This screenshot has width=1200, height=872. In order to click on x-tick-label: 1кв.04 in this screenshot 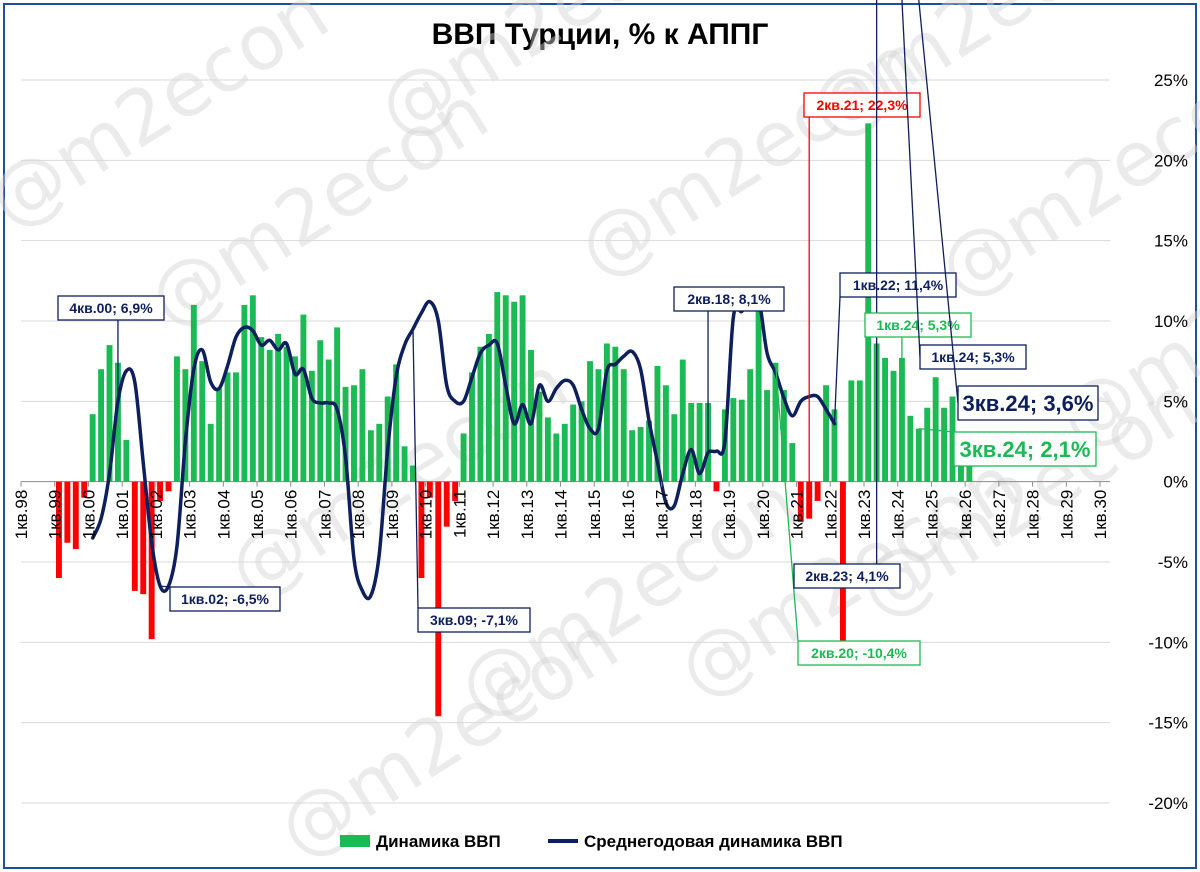, I will do `click(223, 515)`.